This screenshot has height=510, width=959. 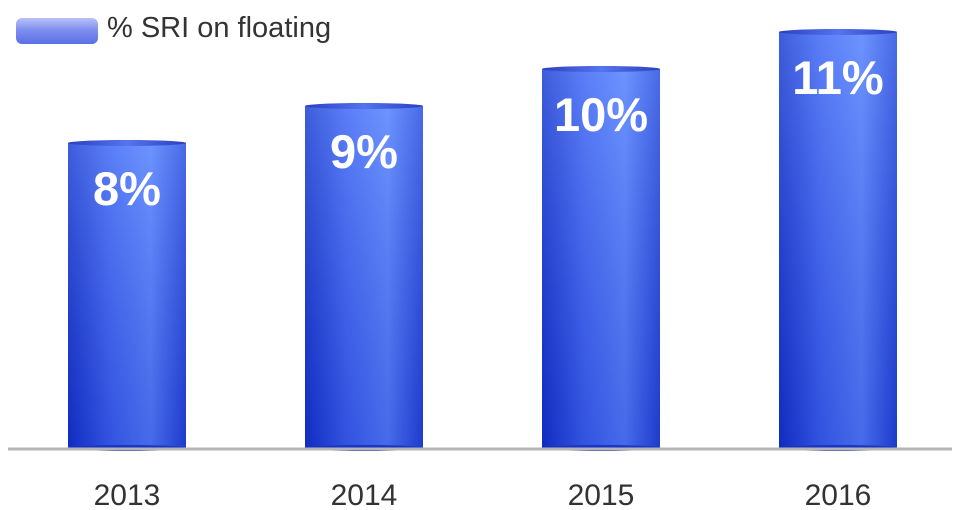 I want to click on bar-2016, so click(x=838, y=240).